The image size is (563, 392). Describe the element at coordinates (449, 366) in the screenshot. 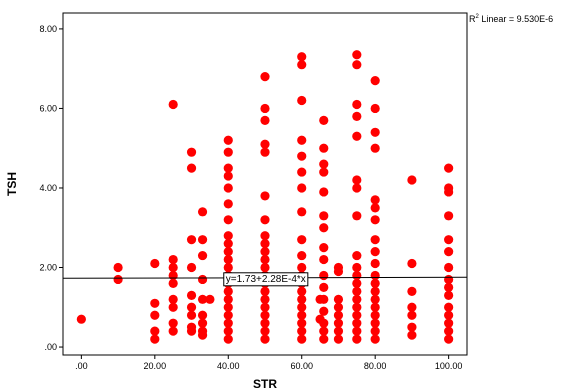

I see `x-tick-label: 100.00` at that location.